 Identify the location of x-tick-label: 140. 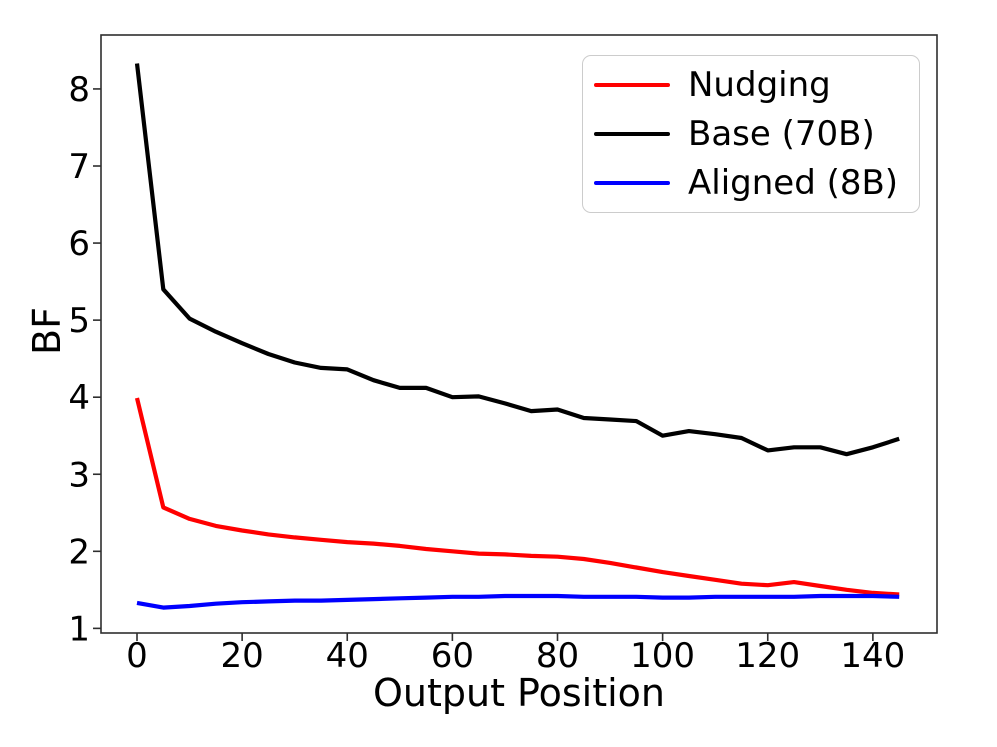
(872, 656).